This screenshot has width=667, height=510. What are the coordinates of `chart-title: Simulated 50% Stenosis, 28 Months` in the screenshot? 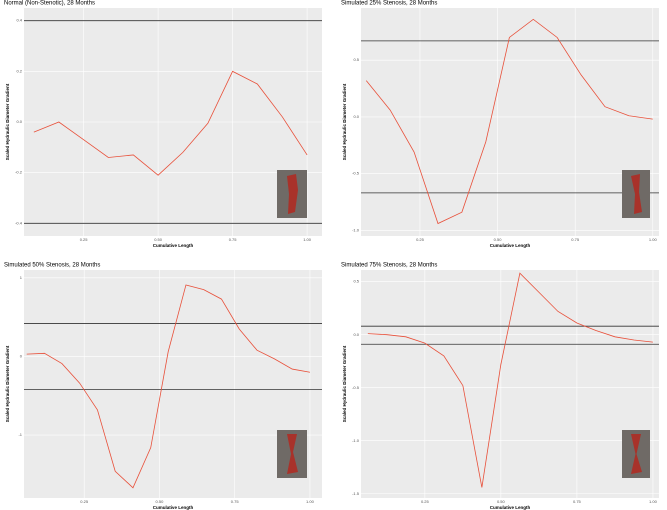 It's located at (52, 266).